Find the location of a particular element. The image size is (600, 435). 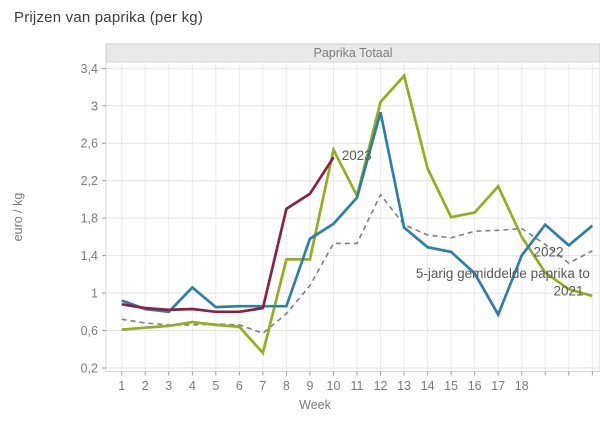

x-axis-tick-label: 10 is located at coordinates (334, 386).